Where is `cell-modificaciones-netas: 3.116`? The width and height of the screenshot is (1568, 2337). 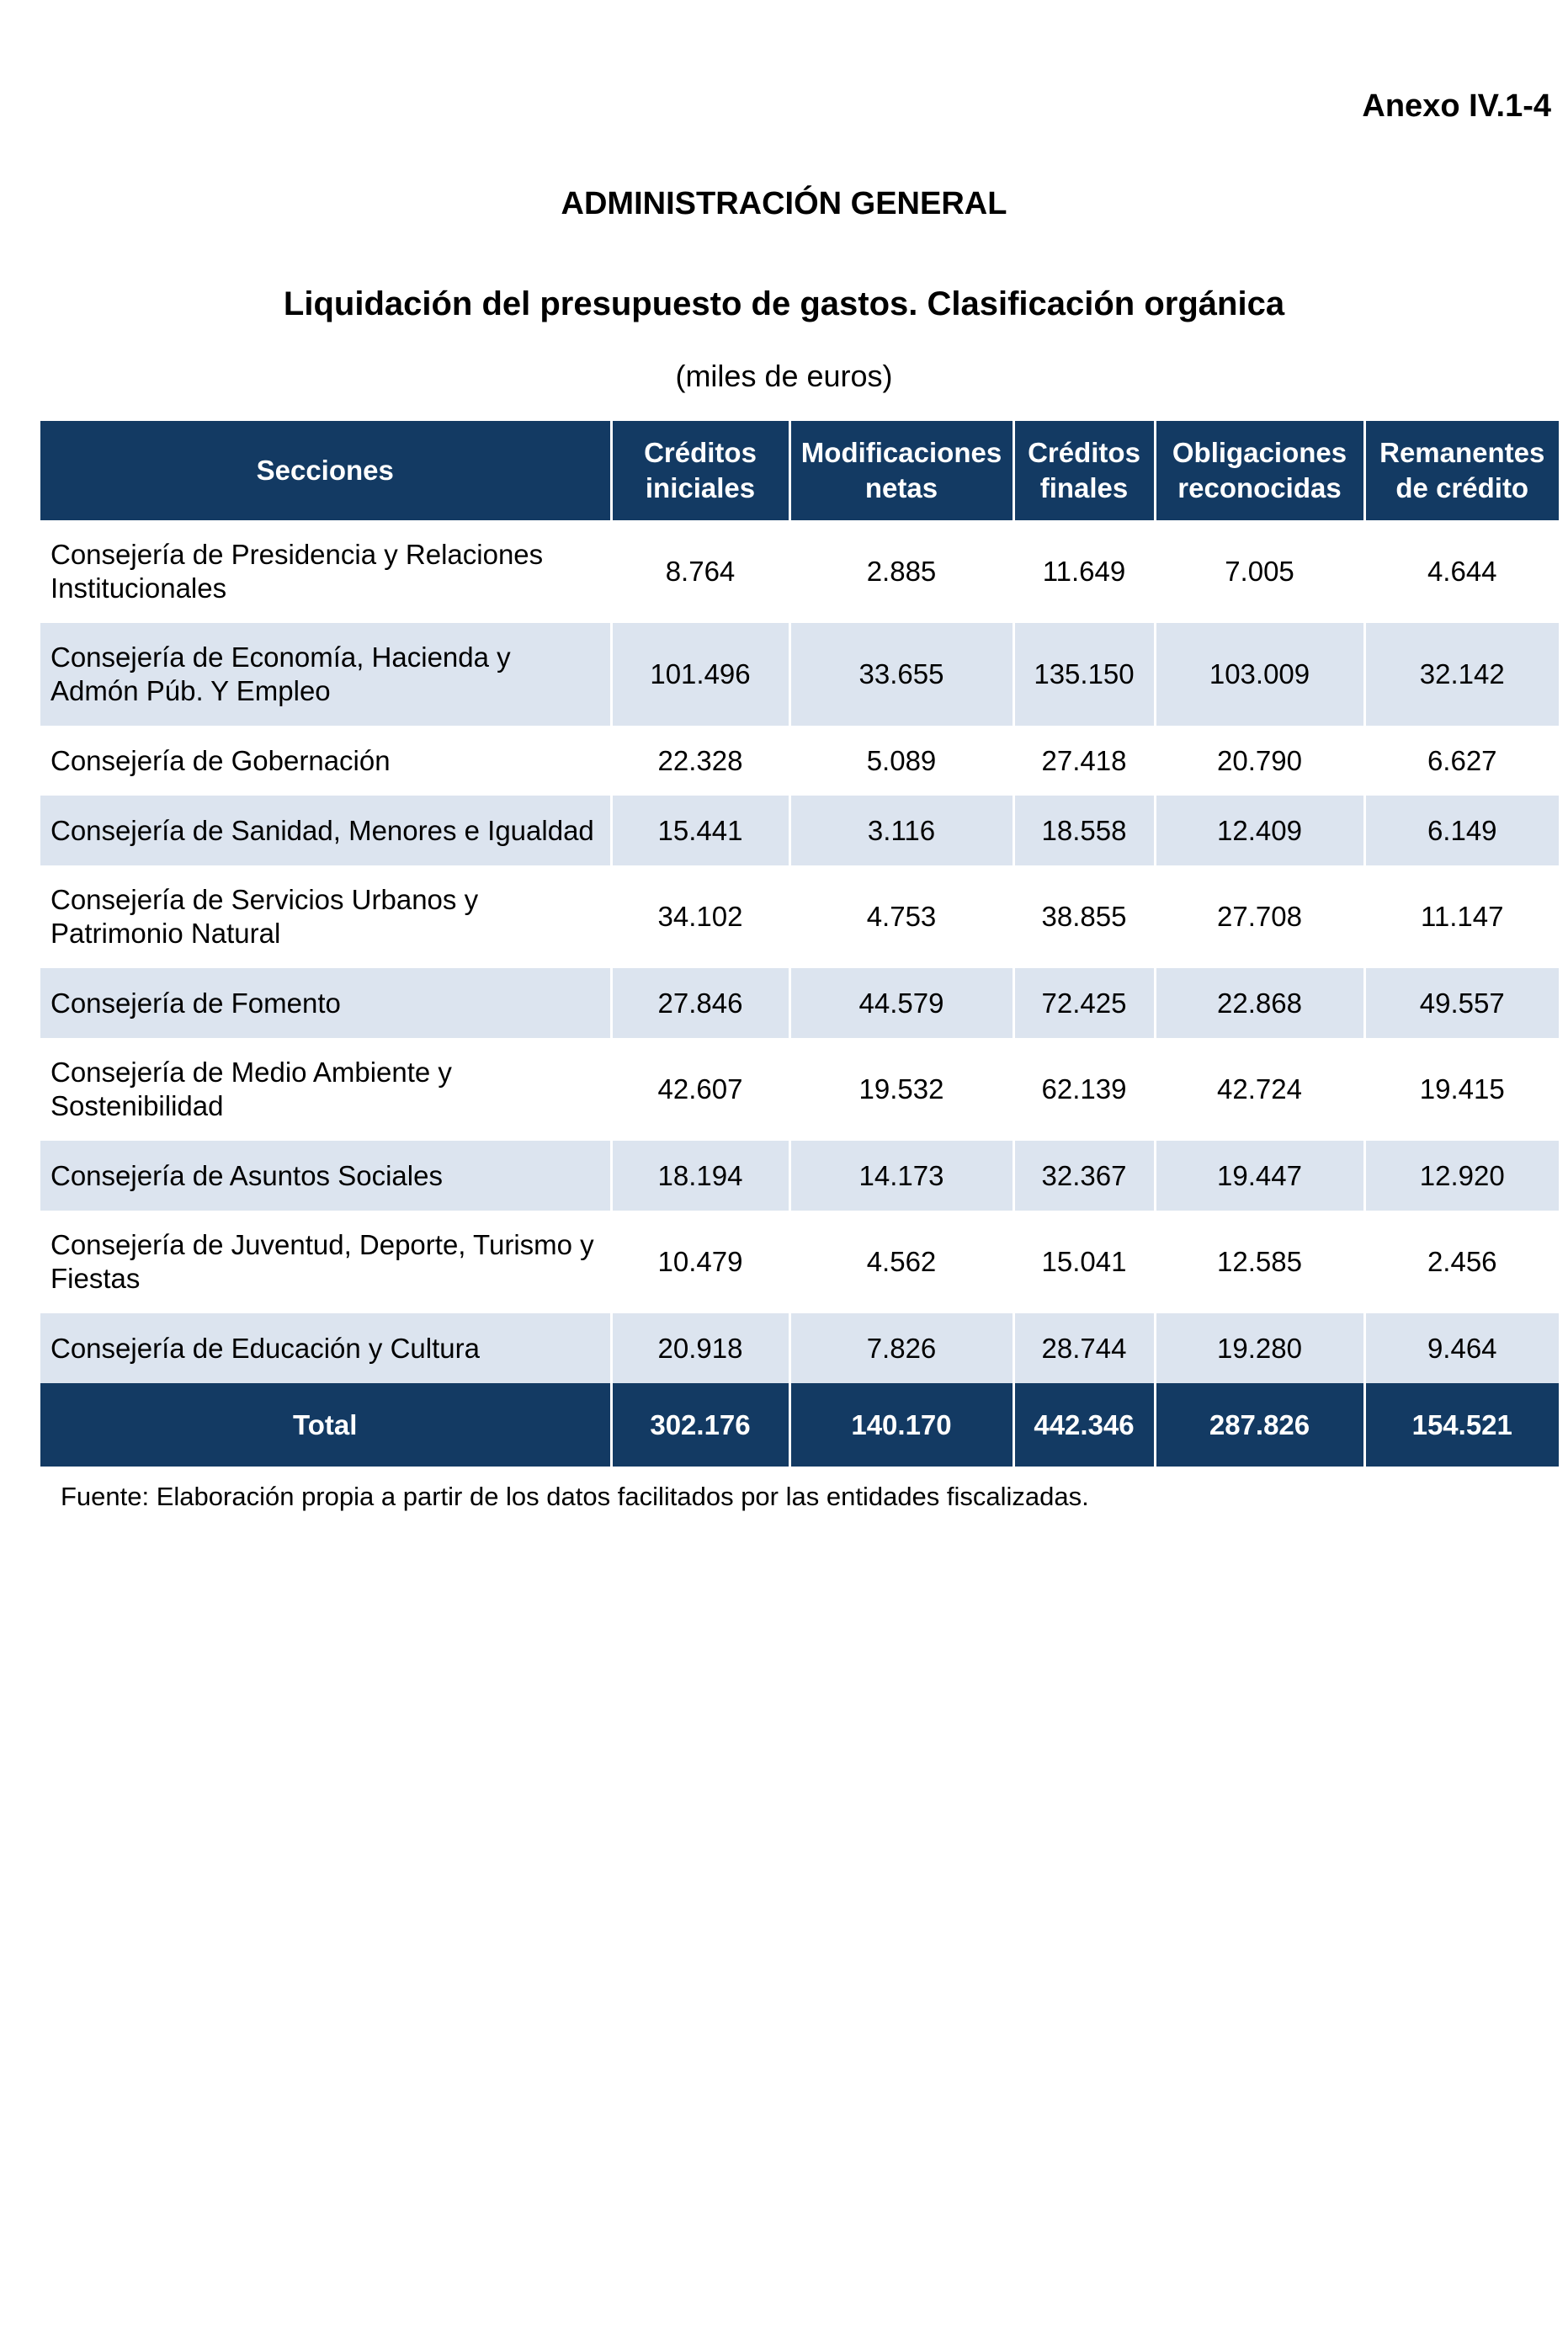 cell-modificaciones-netas: 3.116 is located at coordinates (900, 831).